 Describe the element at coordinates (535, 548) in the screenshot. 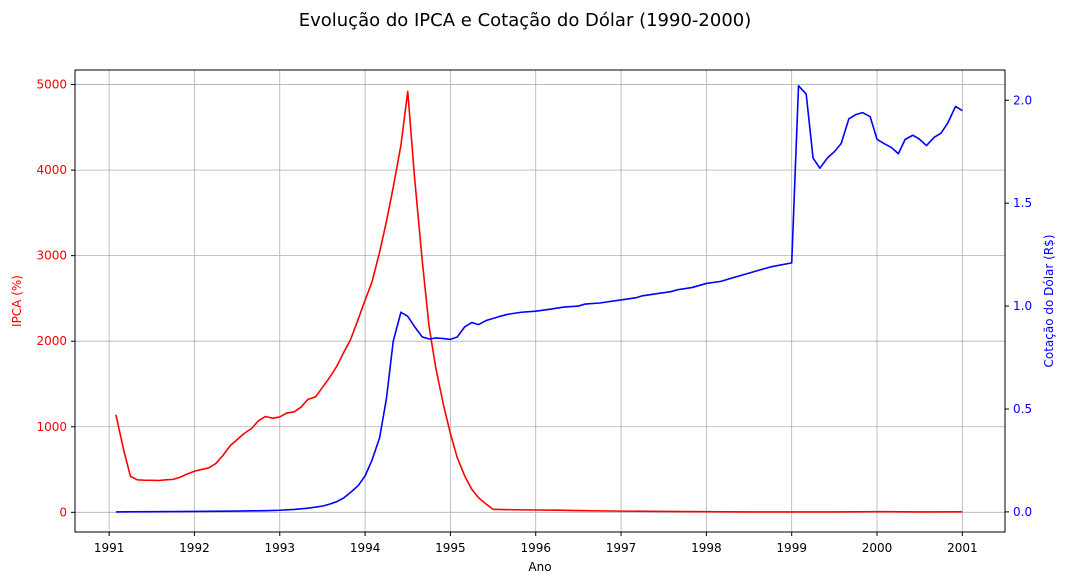

I see `x-tick-label: 1996` at that location.